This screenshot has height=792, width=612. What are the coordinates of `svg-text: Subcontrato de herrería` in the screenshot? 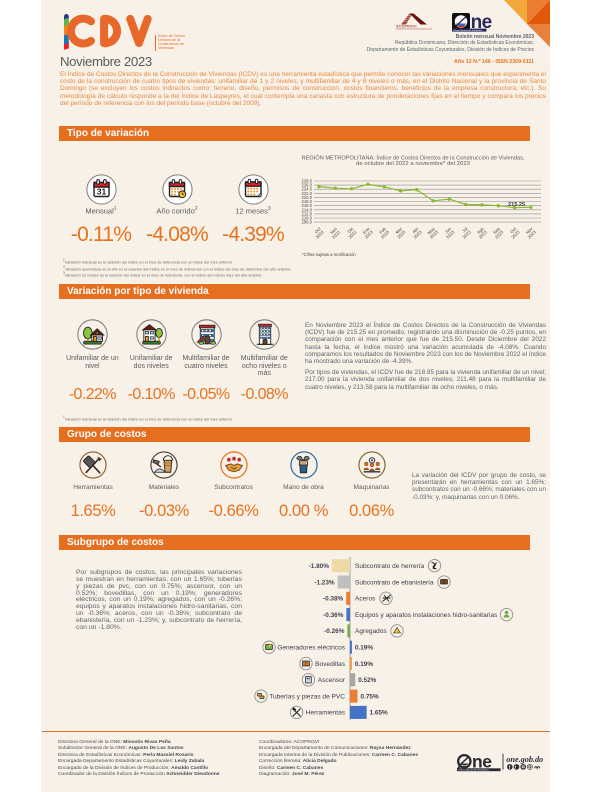 It's located at (390, 566).